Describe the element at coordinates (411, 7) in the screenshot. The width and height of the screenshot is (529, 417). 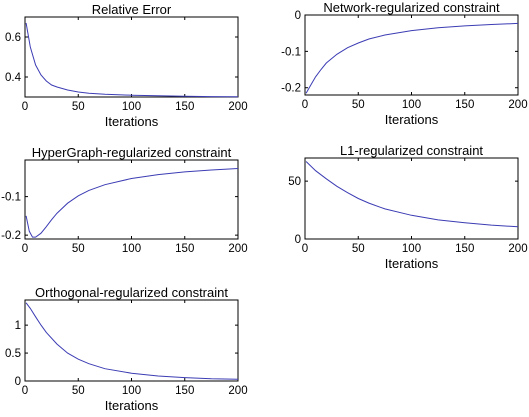
I see `subplot-title: Network-regularized constraint` at that location.